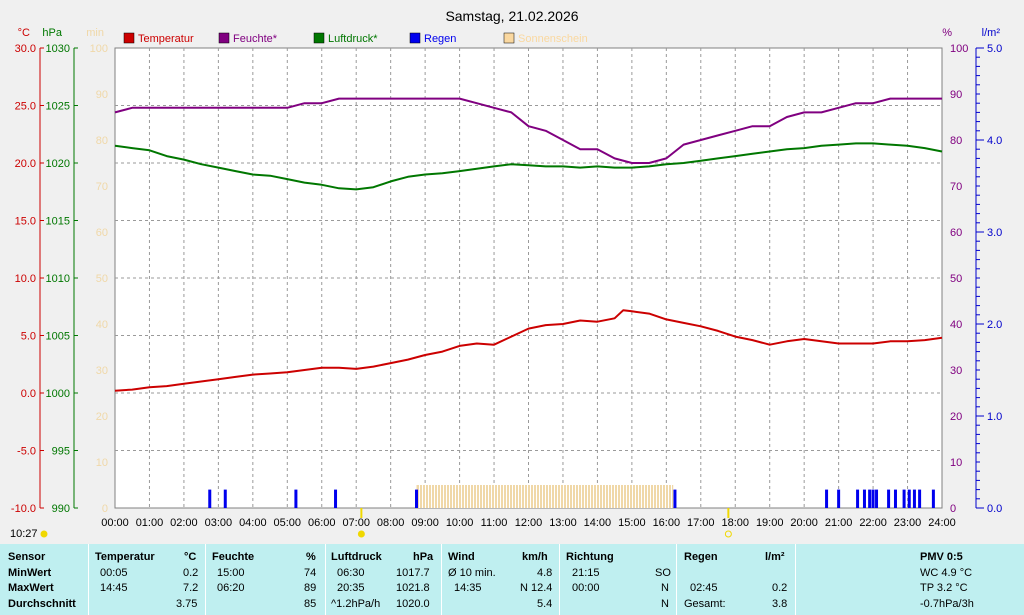  Describe the element at coordinates (351, 588) in the screenshot. I see `pressure-max-time: 20:35` at that location.